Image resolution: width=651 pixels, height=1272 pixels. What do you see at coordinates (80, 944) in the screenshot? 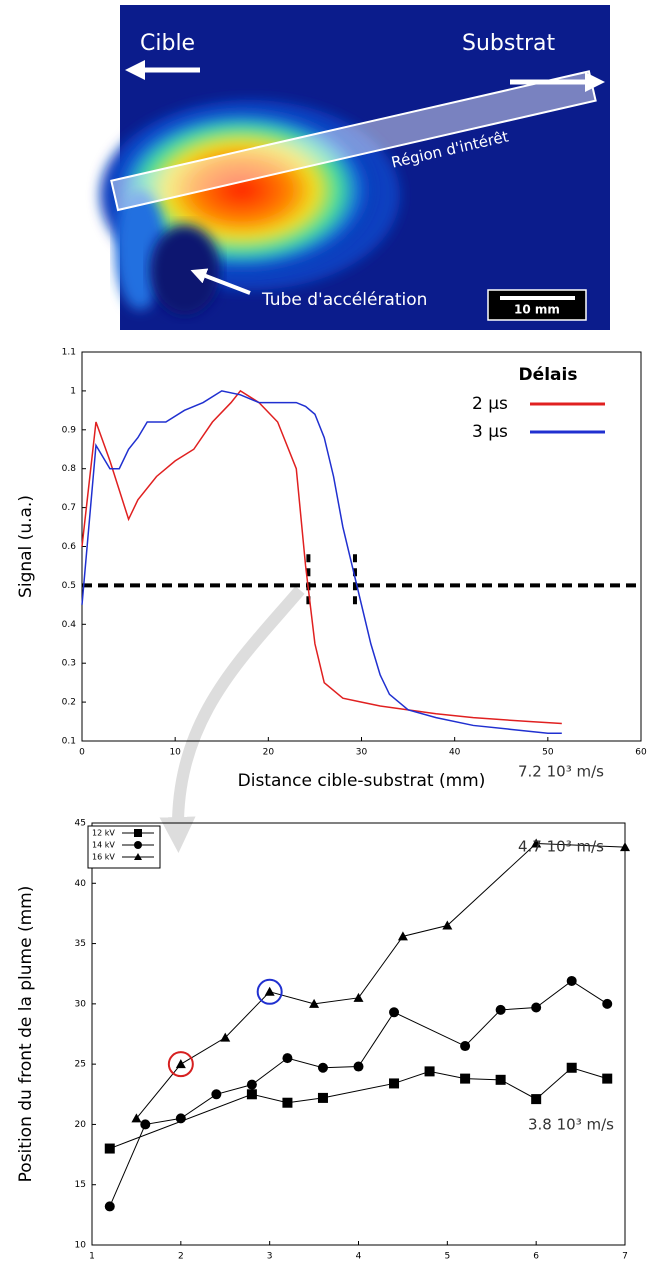
I see `y-tick-label: 35` at bounding box center [80, 944].